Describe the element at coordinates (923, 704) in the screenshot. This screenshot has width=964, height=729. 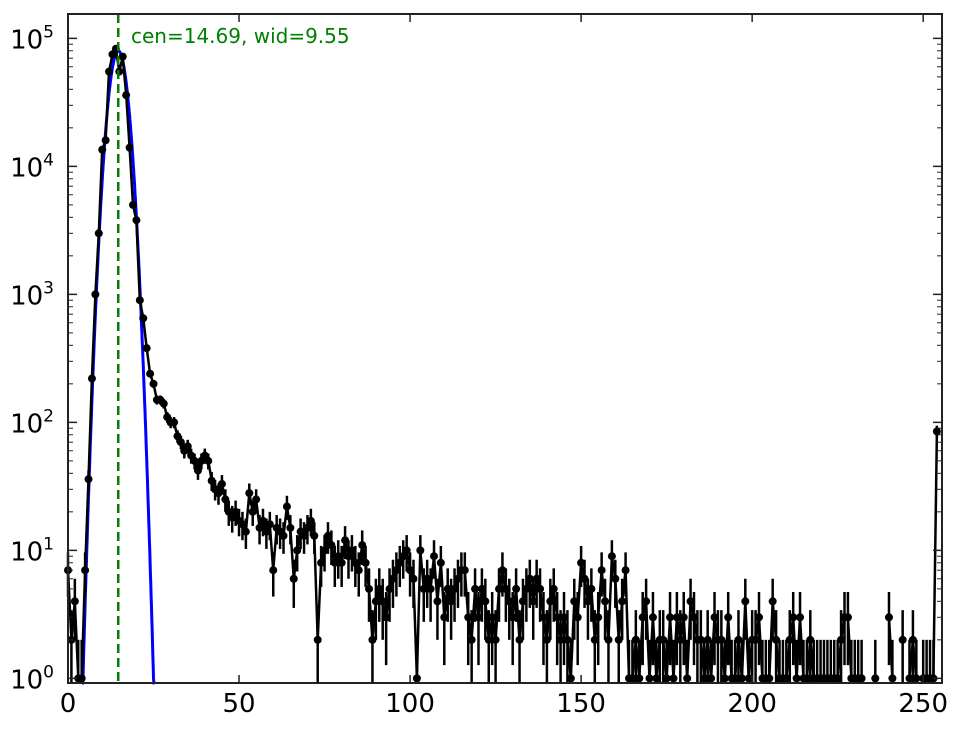
I see `x-tick-label: 250` at that location.